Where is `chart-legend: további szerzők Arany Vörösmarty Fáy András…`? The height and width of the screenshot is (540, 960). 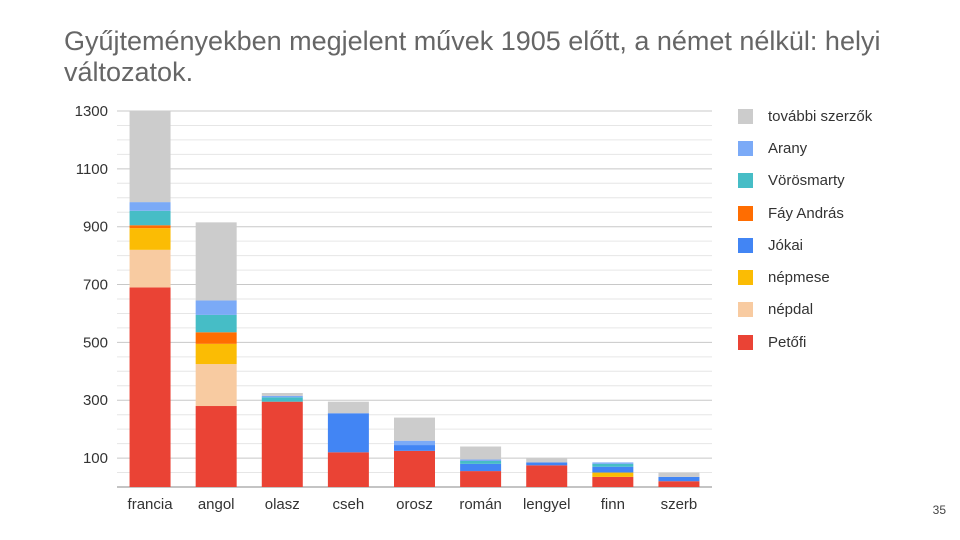
chart-legend: további szerzők Arany Vörösmarty Fáy András… is located at coordinates (805, 229).